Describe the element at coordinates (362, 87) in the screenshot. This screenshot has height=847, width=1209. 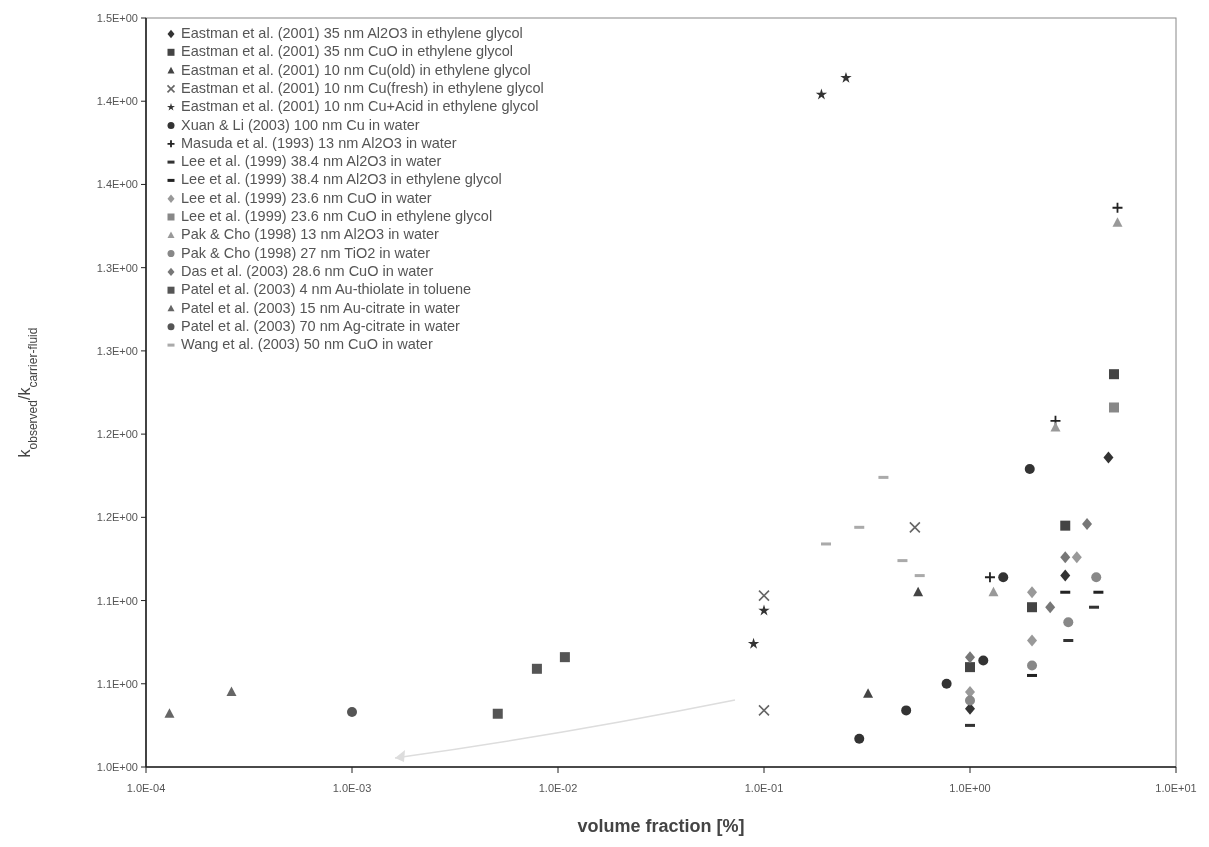
I see `legend-label: Eastman et al. (2001) 10 nm Cu(fresh) in ethylene glycol` at that location.